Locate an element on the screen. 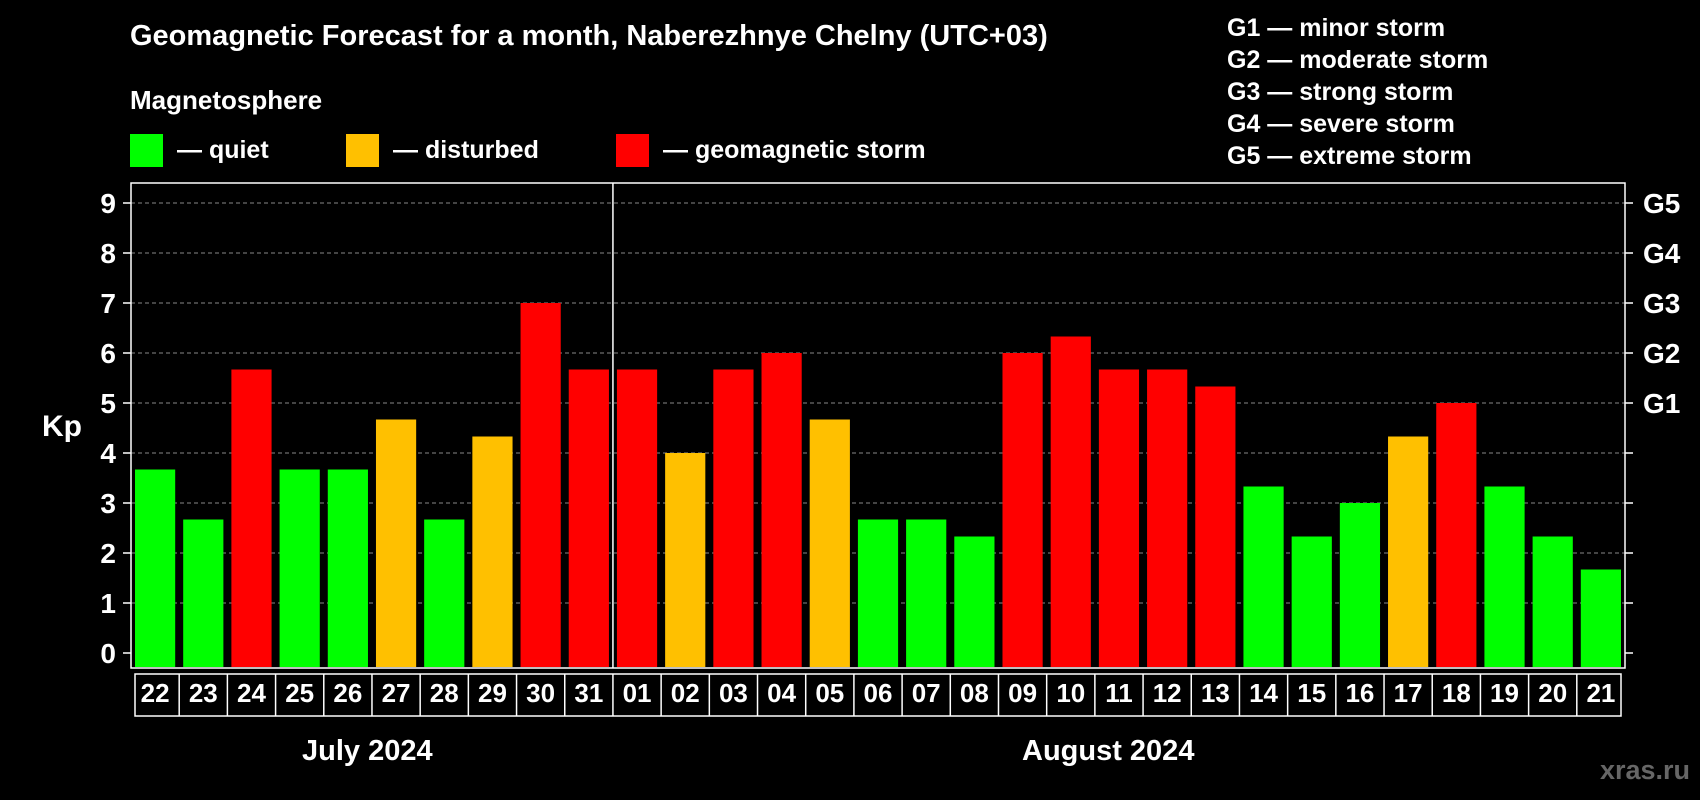 This screenshot has height=800, width=1700. x-tick-label: 22 is located at coordinates (155, 693).